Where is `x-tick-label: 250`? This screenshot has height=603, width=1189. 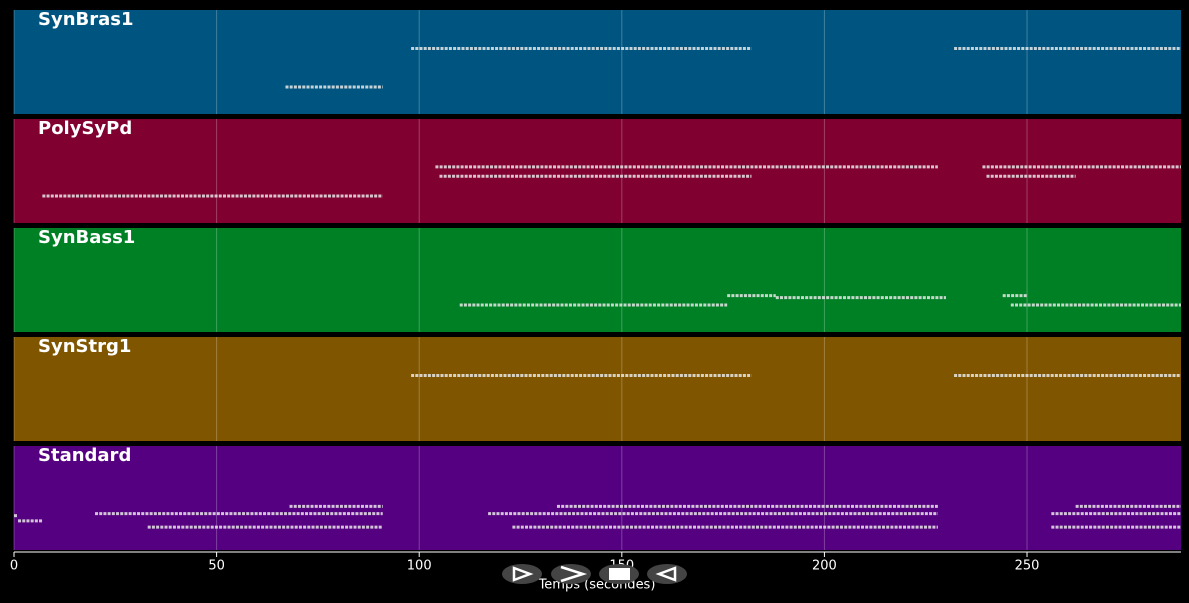 x-tick-label: 250 is located at coordinates (1027, 566).